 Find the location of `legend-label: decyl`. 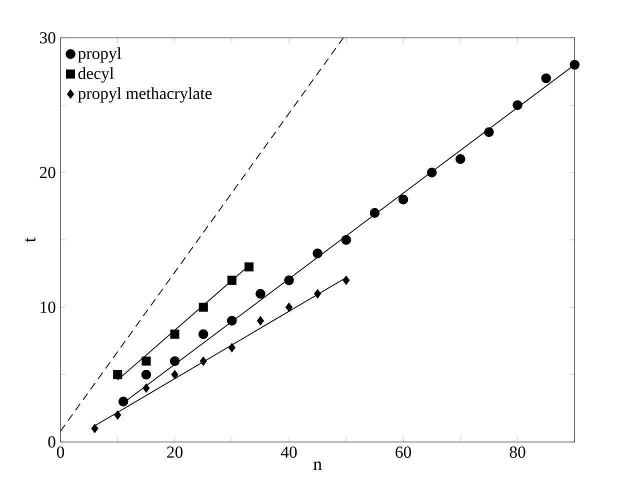

legend-label: decyl is located at coordinates (96, 75).